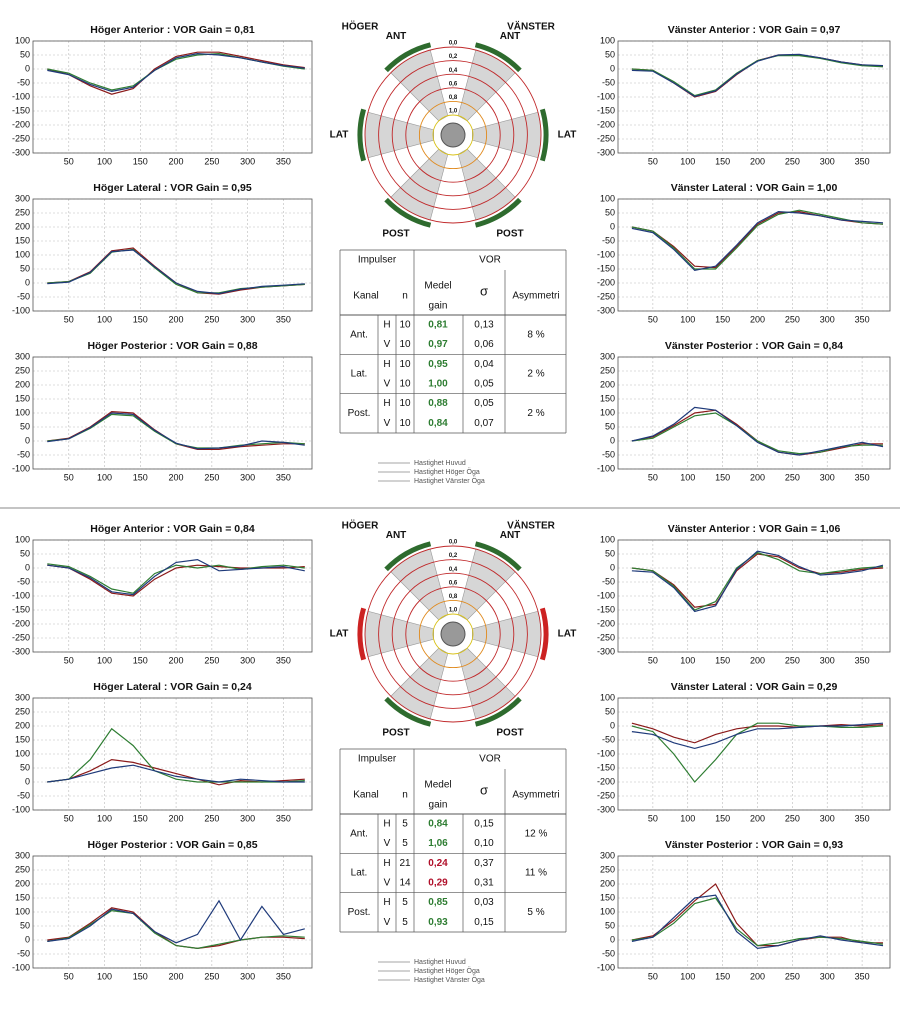 The width and height of the screenshot is (900, 1015). What do you see at coordinates (172, 687) in the screenshot?
I see `chart-title: Höger Lateral : VOR Gain = 0,24` at bounding box center [172, 687].